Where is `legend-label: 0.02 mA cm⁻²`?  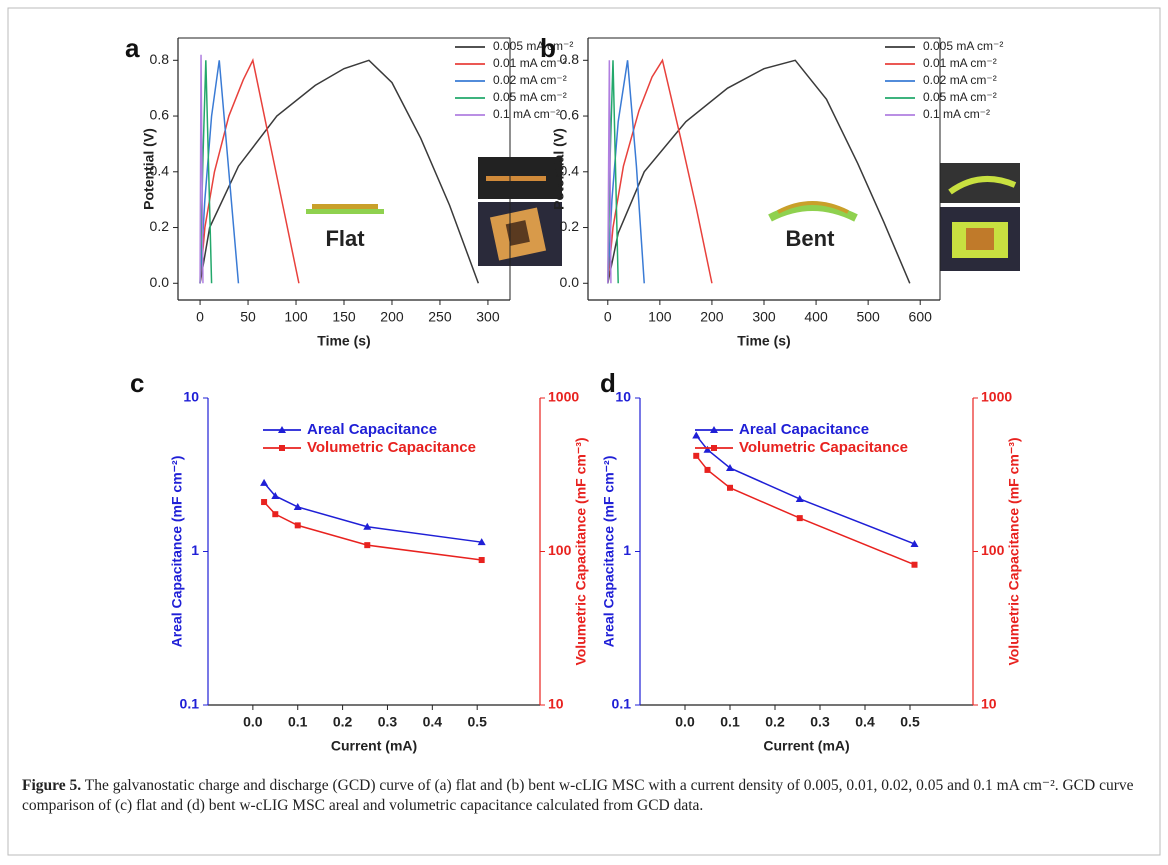
legend-label: 0.02 mA cm⁻² is located at coordinates (960, 80).